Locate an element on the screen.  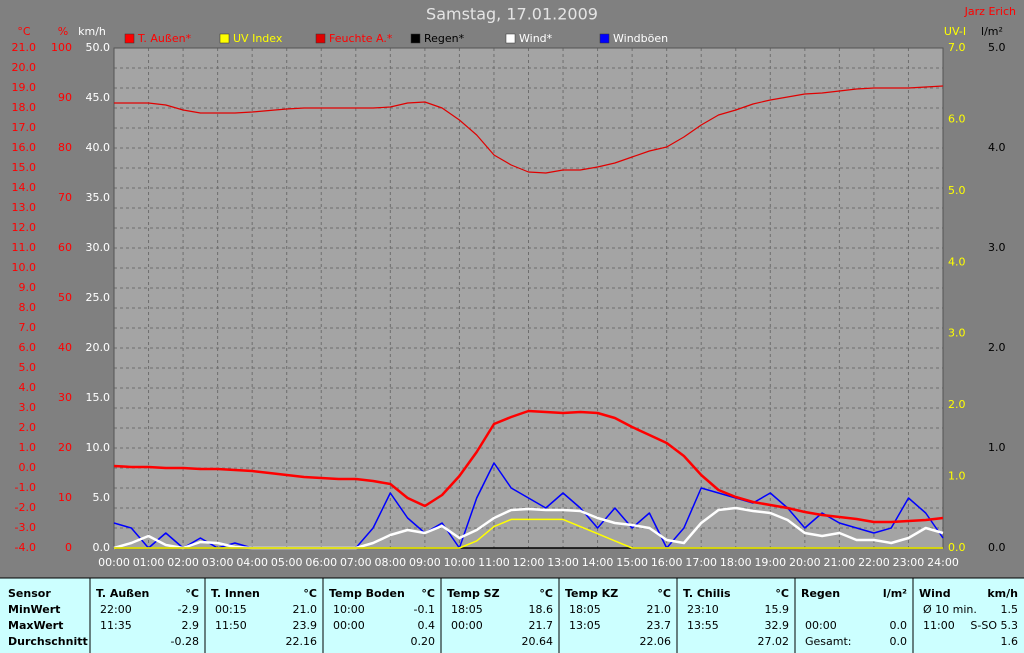
column-header: Temp Boden is located at coordinates (367, 593).